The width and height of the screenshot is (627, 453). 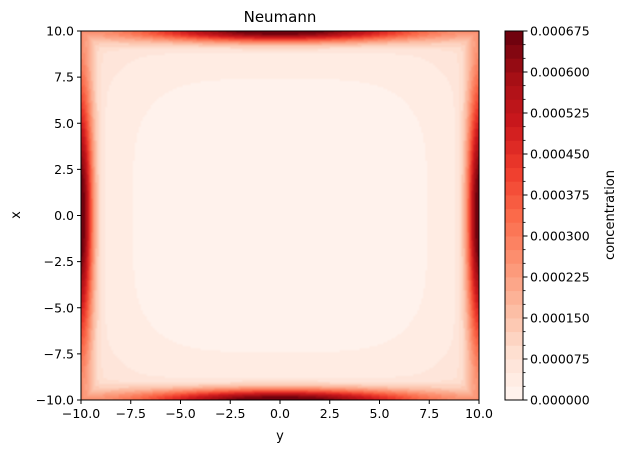 What do you see at coordinates (280, 17) in the screenshot?
I see `chart-title: Neumann` at bounding box center [280, 17].